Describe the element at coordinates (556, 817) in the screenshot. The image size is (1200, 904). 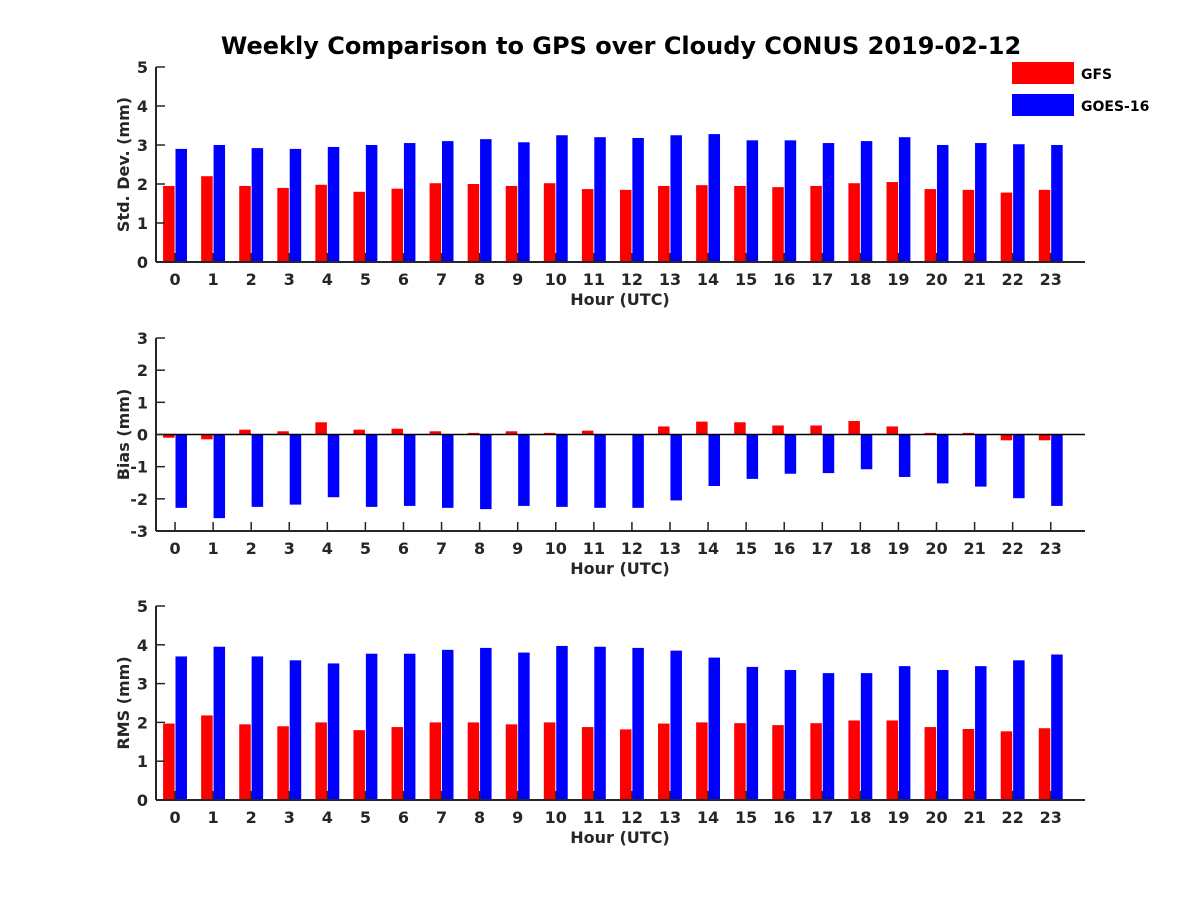
I see `x-tick-label: 10` at that location.